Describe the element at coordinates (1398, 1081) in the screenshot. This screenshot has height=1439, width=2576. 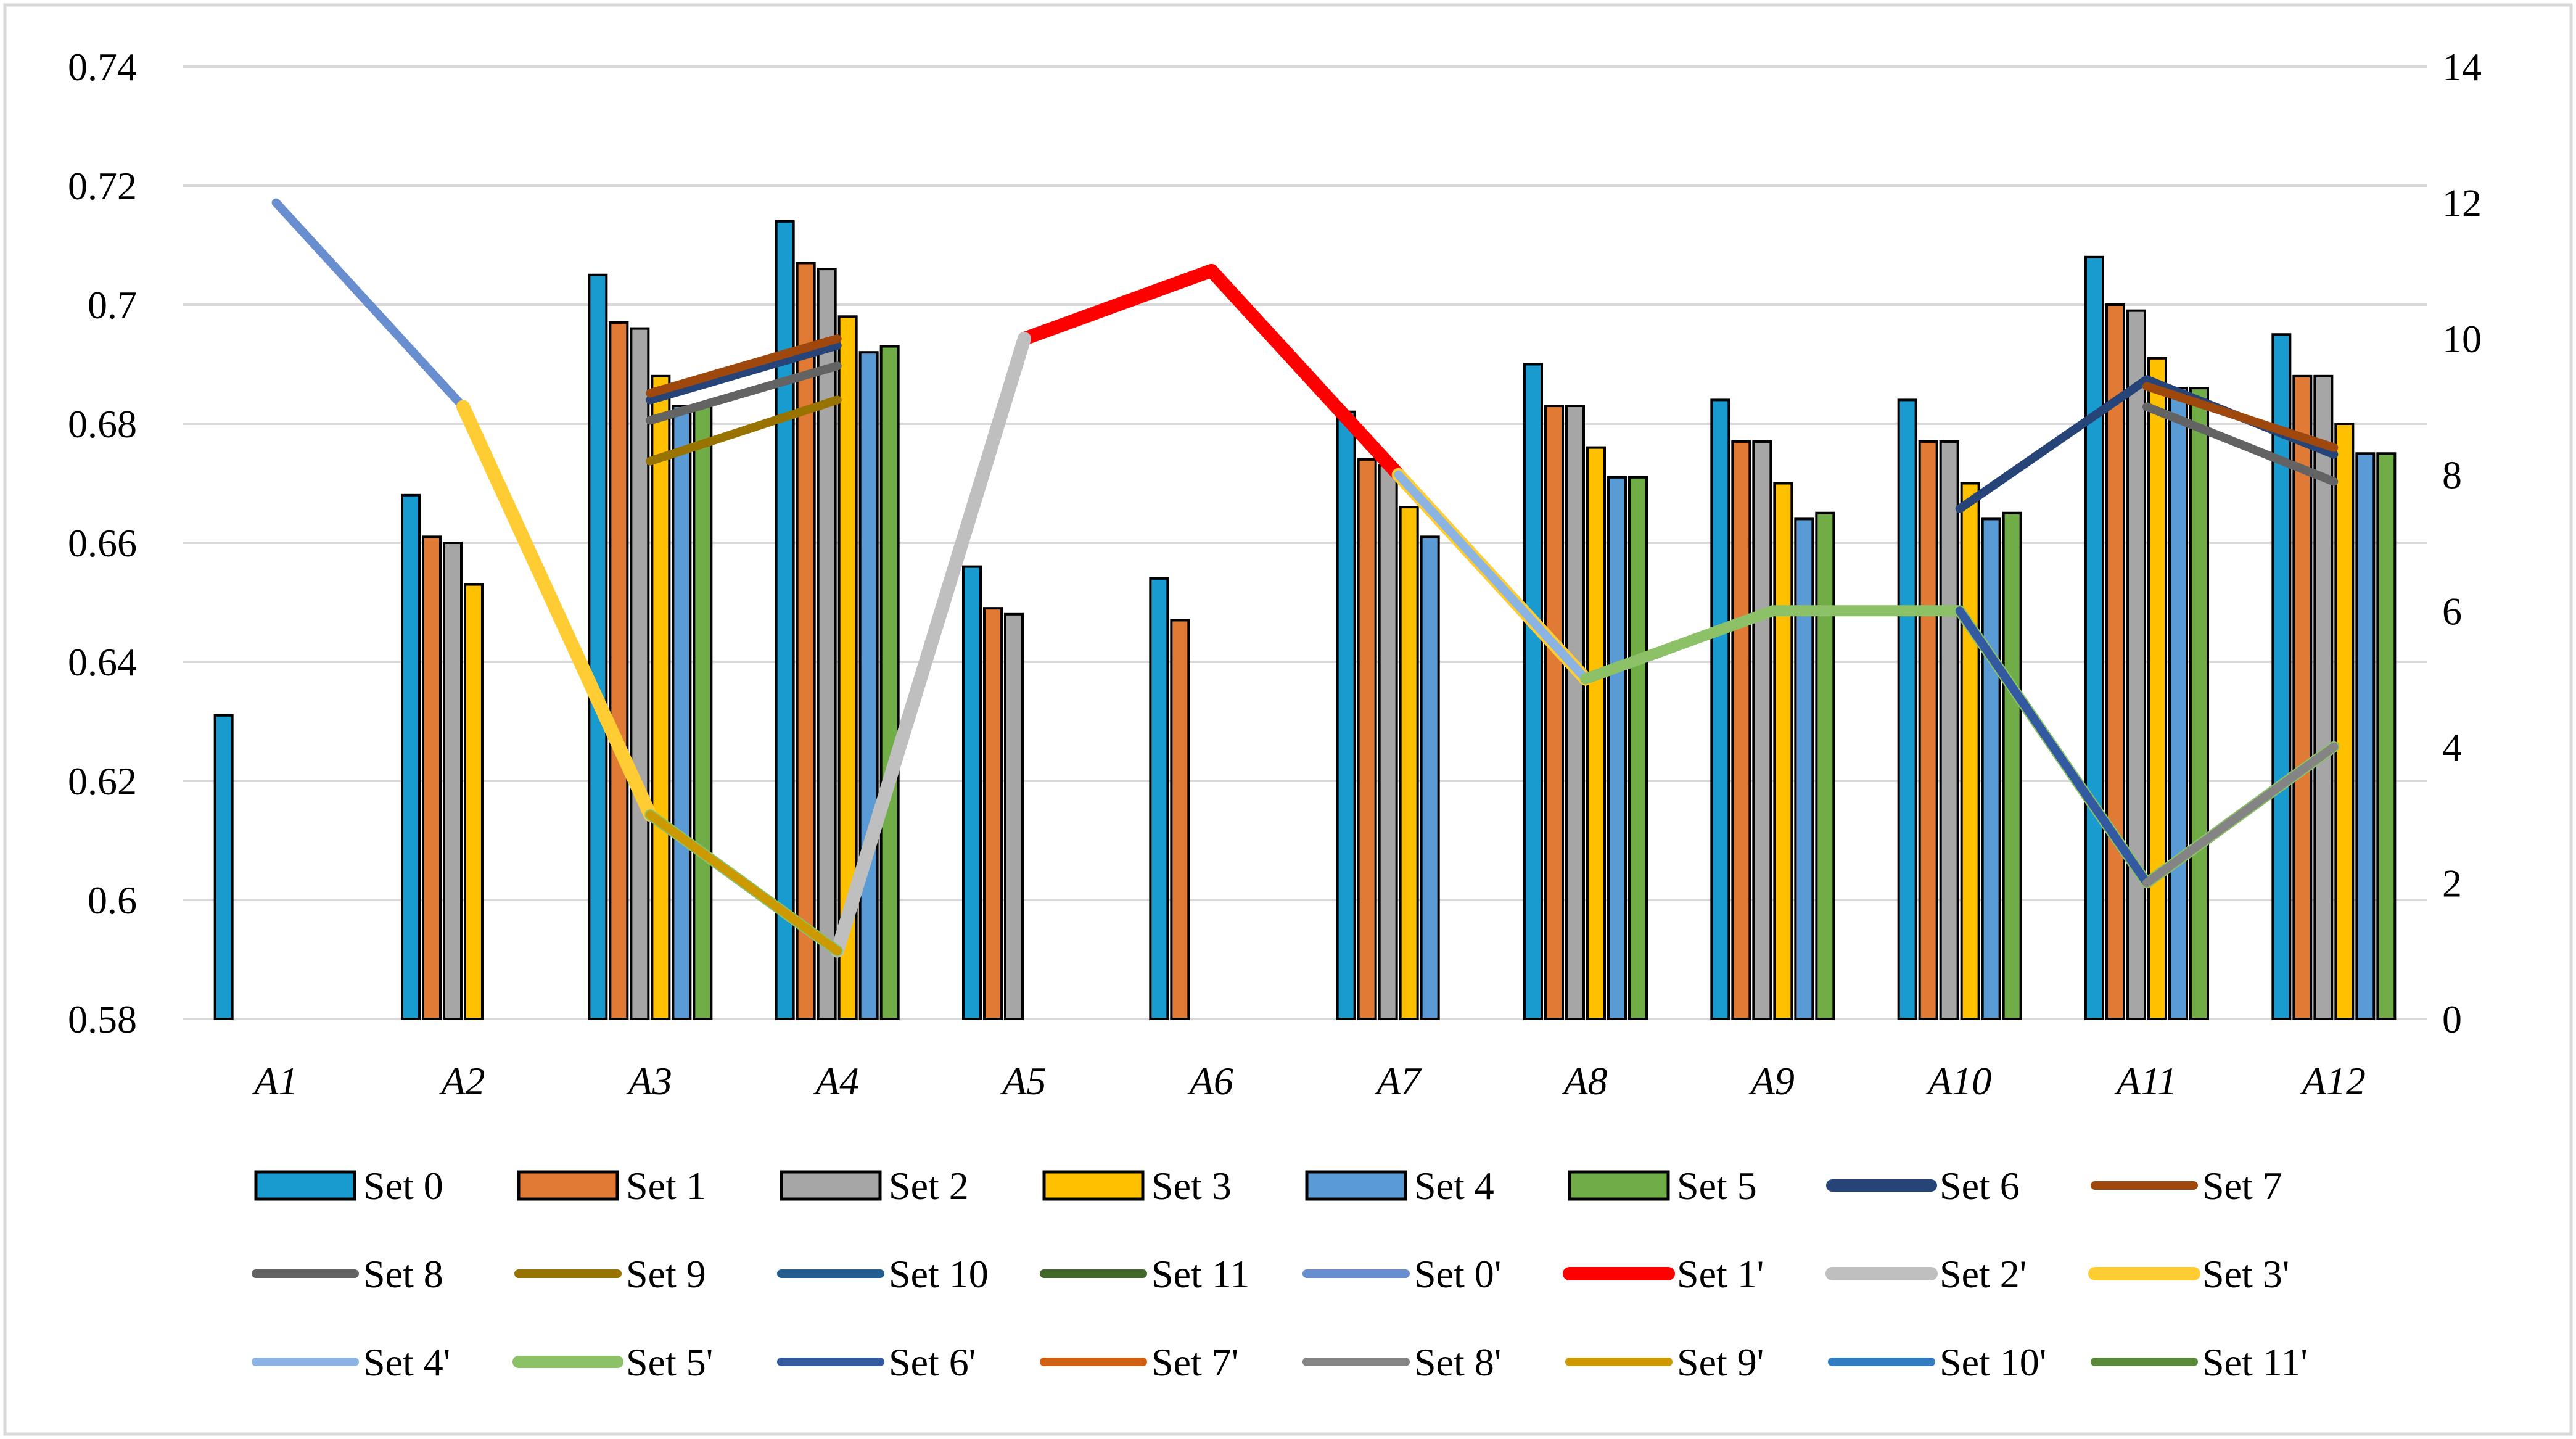
I see `x-tick-label: A7` at that location.